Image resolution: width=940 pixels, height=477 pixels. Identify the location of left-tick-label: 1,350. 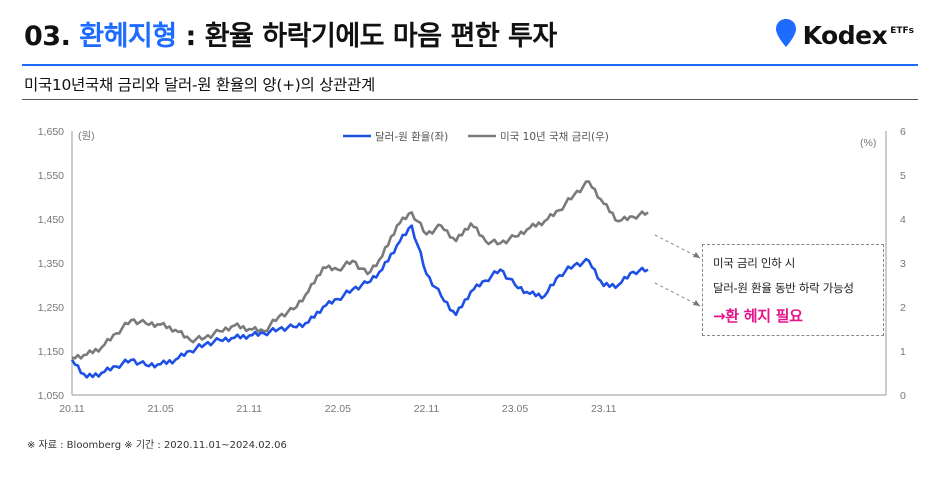
(51, 264).